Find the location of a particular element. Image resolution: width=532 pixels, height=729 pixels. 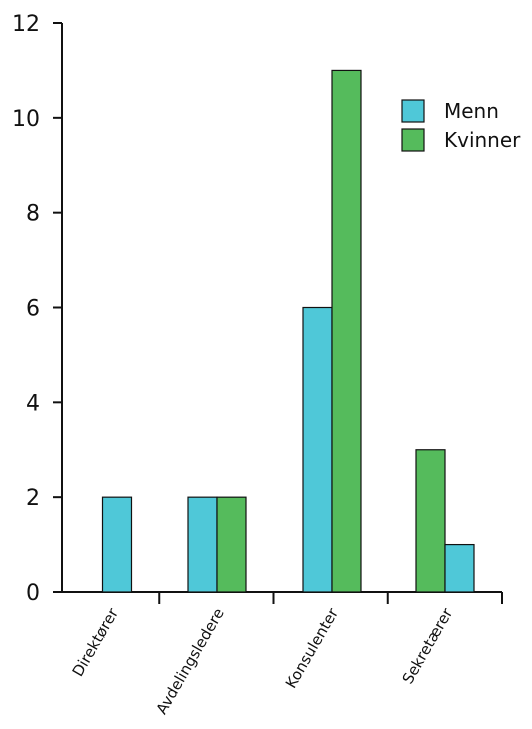

y-tick-label: 4 is located at coordinates (33, 403).